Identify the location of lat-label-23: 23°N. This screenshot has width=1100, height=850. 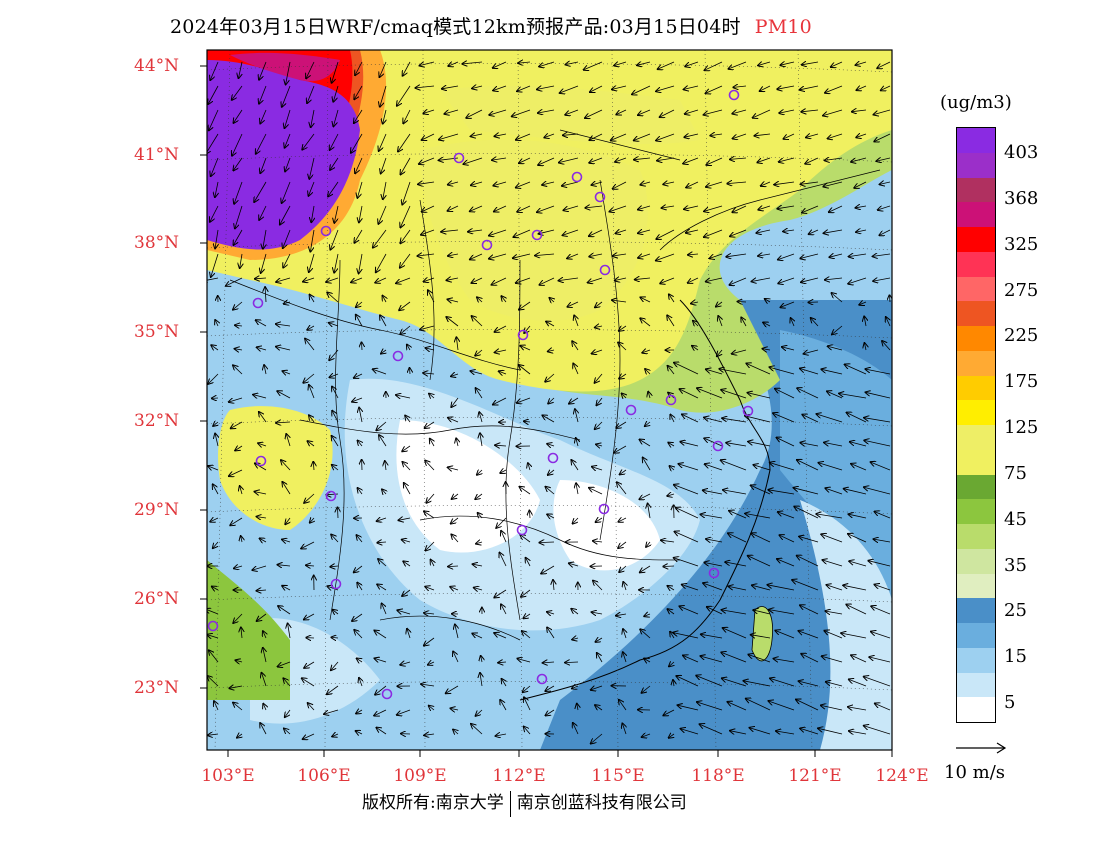
(157, 688).